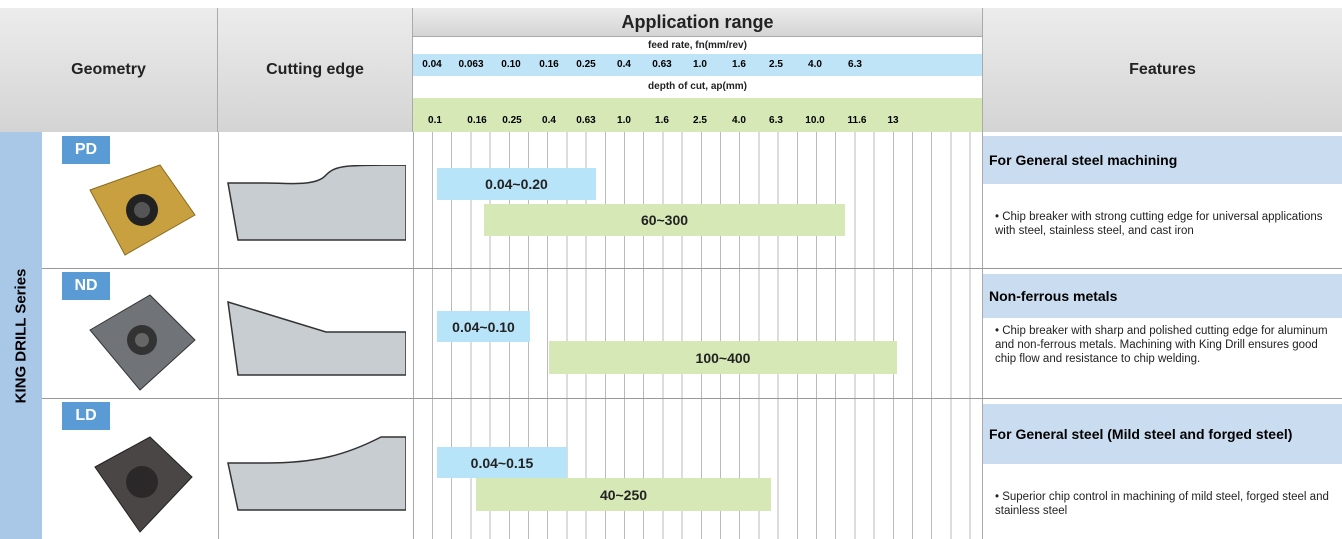 The height and width of the screenshot is (539, 1342). What do you see at coordinates (697, 45) in the screenshot?
I see `feed-label: feed rate, fn(mm/rev)` at bounding box center [697, 45].